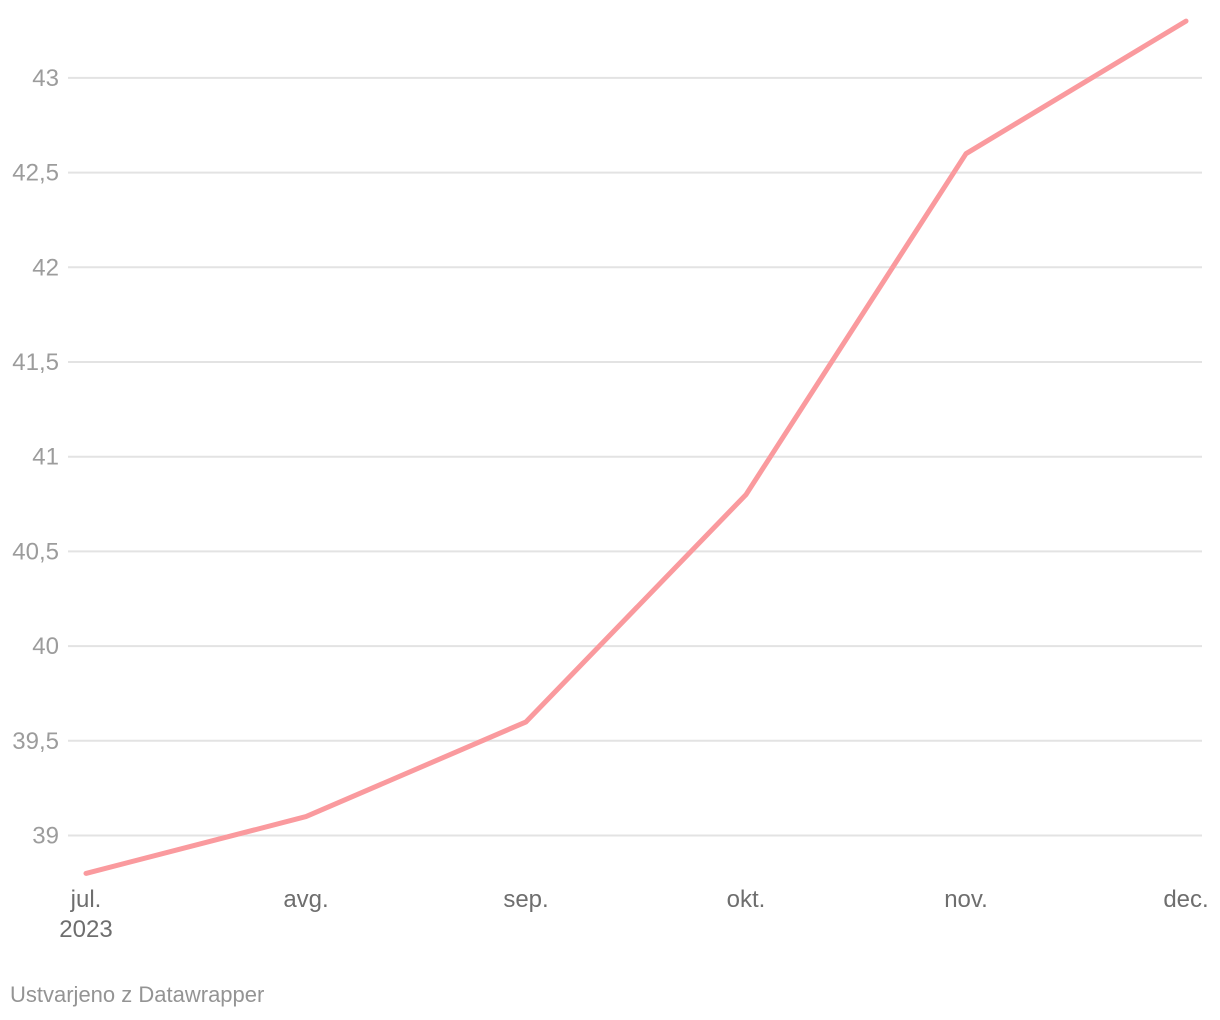  What do you see at coordinates (45, 457) in the screenshot?
I see `y-tick-label: 41` at bounding box center [45, 457].